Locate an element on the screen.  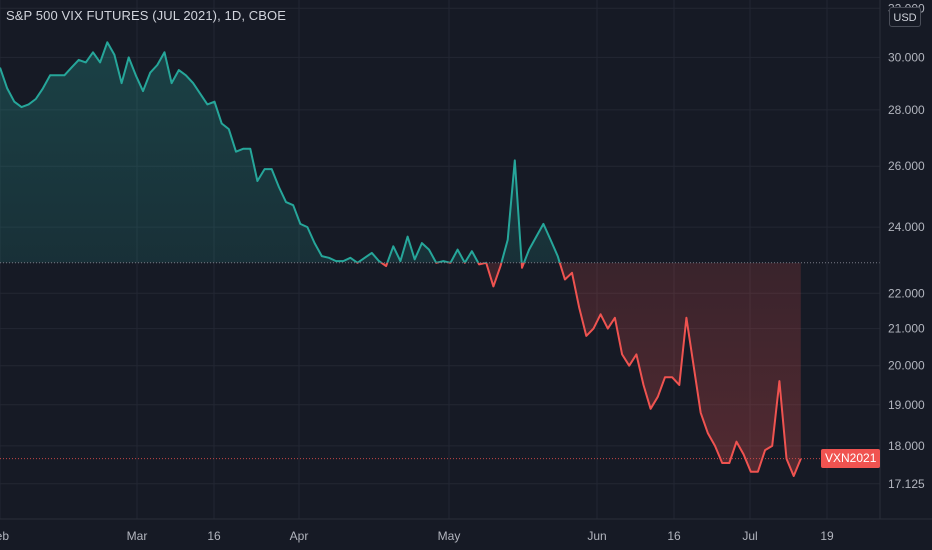
time-tick-label: Mar is located at coordinates (137, 536).